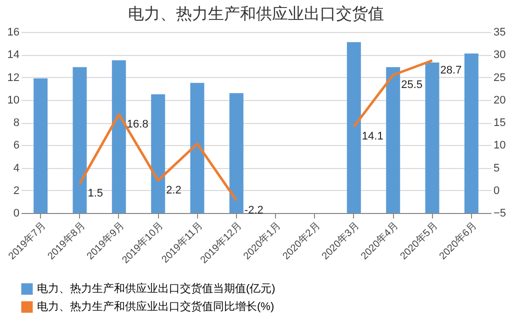 This screenshot has height=319, width=512. I want to click on y2-tick-label: −5, so click(500, 214).